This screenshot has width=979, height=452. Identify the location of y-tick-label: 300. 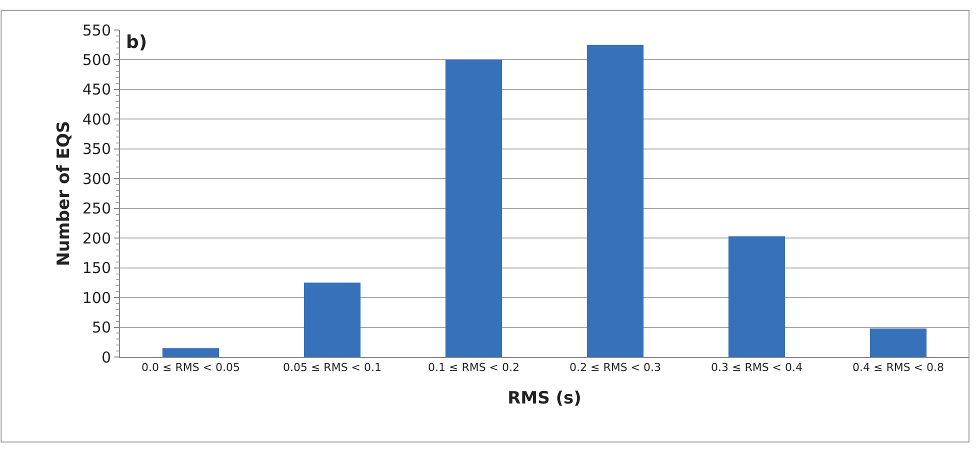
(96, 179).